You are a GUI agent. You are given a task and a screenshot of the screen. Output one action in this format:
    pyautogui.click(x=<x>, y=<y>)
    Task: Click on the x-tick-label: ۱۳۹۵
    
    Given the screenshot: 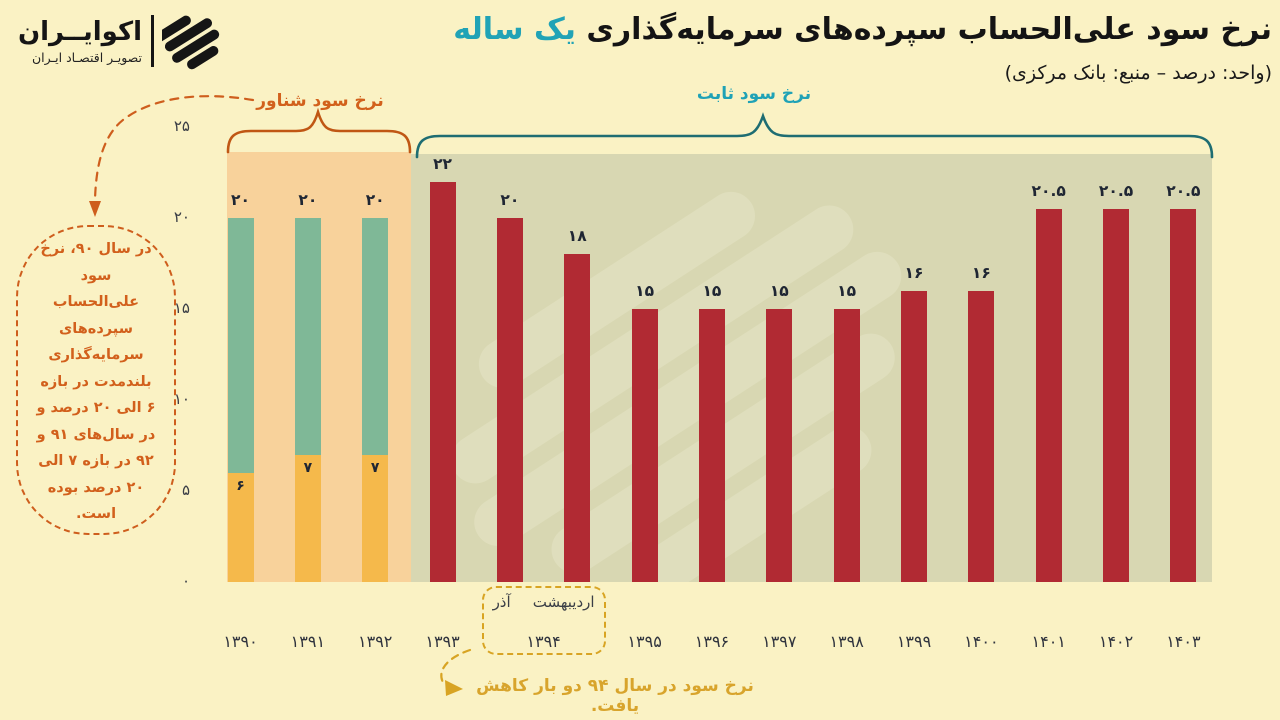 What is the action you would take?
    pyautogui.click(x=644, y=641)
    